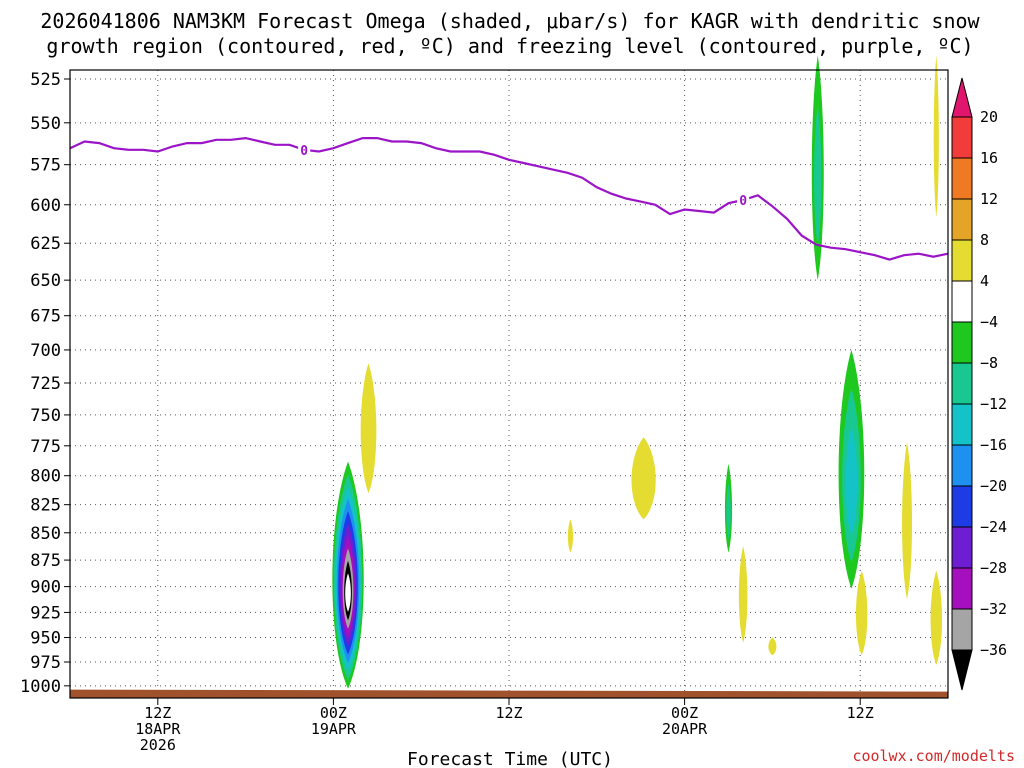 The width and height of the screenshot is (1024, 768). Describe the element at coordinates (993, 486) in the screenshot. I see `colorbar-label: −20` at that location.